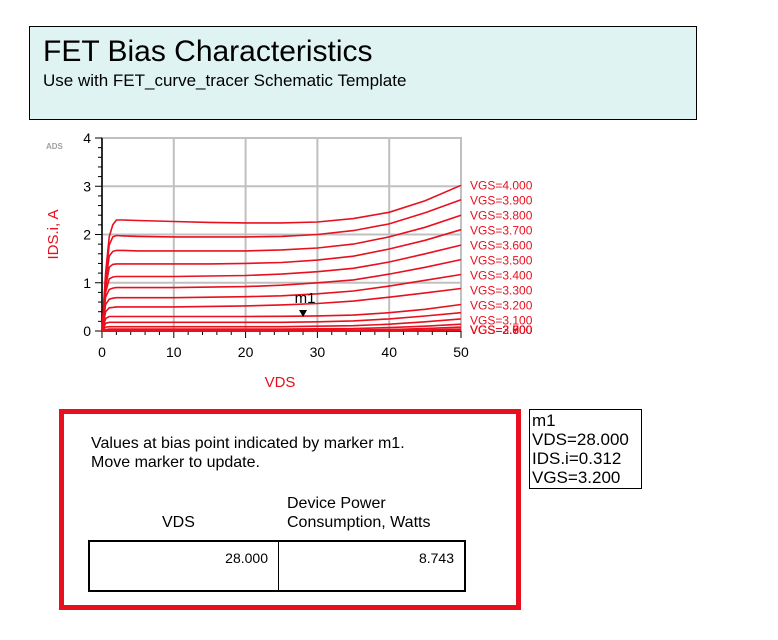 Image resolution: width=778 pixels, height=640 pixels. Describe the element at coordinates (303, 313) in the screenshot. I see `marker-m1-symbol` at that location.